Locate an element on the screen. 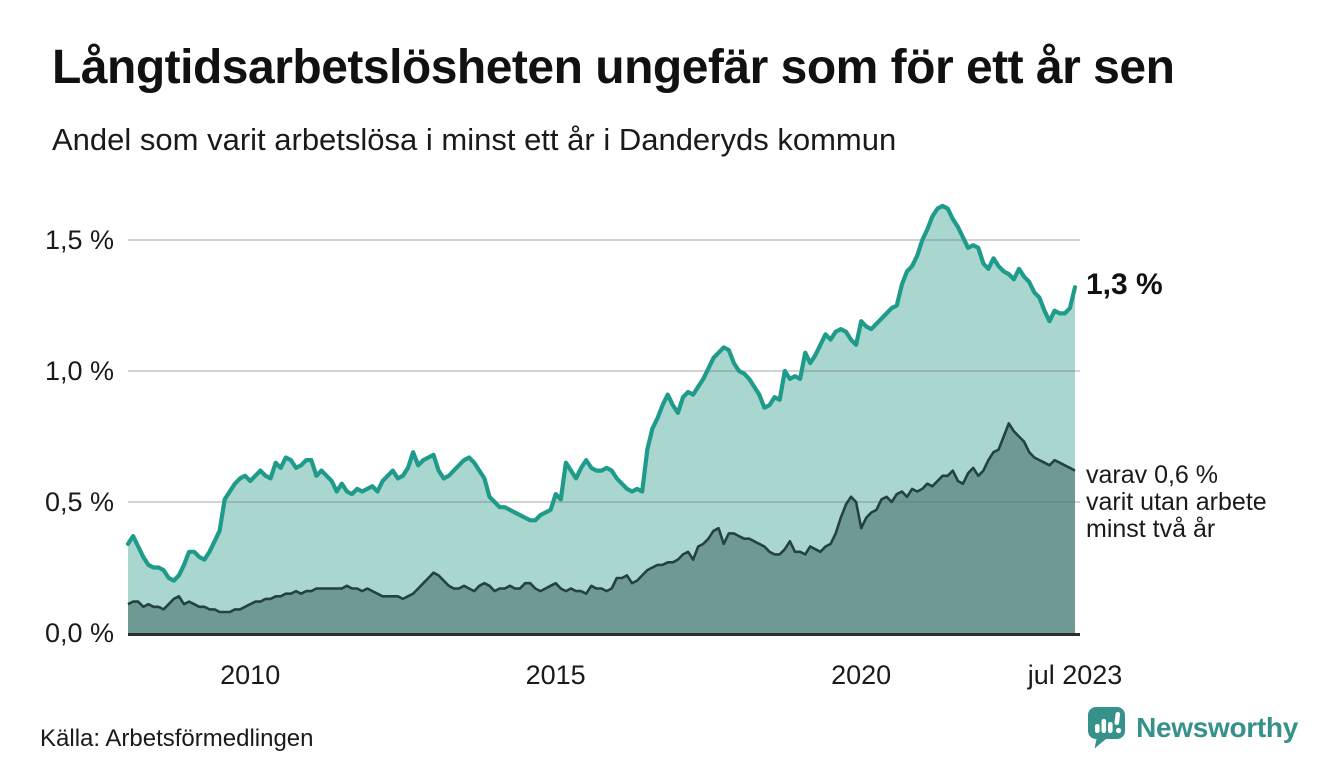 Image resolution: width=1340 pixels, height=780 pixels. newsworthy-logo: Newsworthy is located at coordinates (1192, 727).